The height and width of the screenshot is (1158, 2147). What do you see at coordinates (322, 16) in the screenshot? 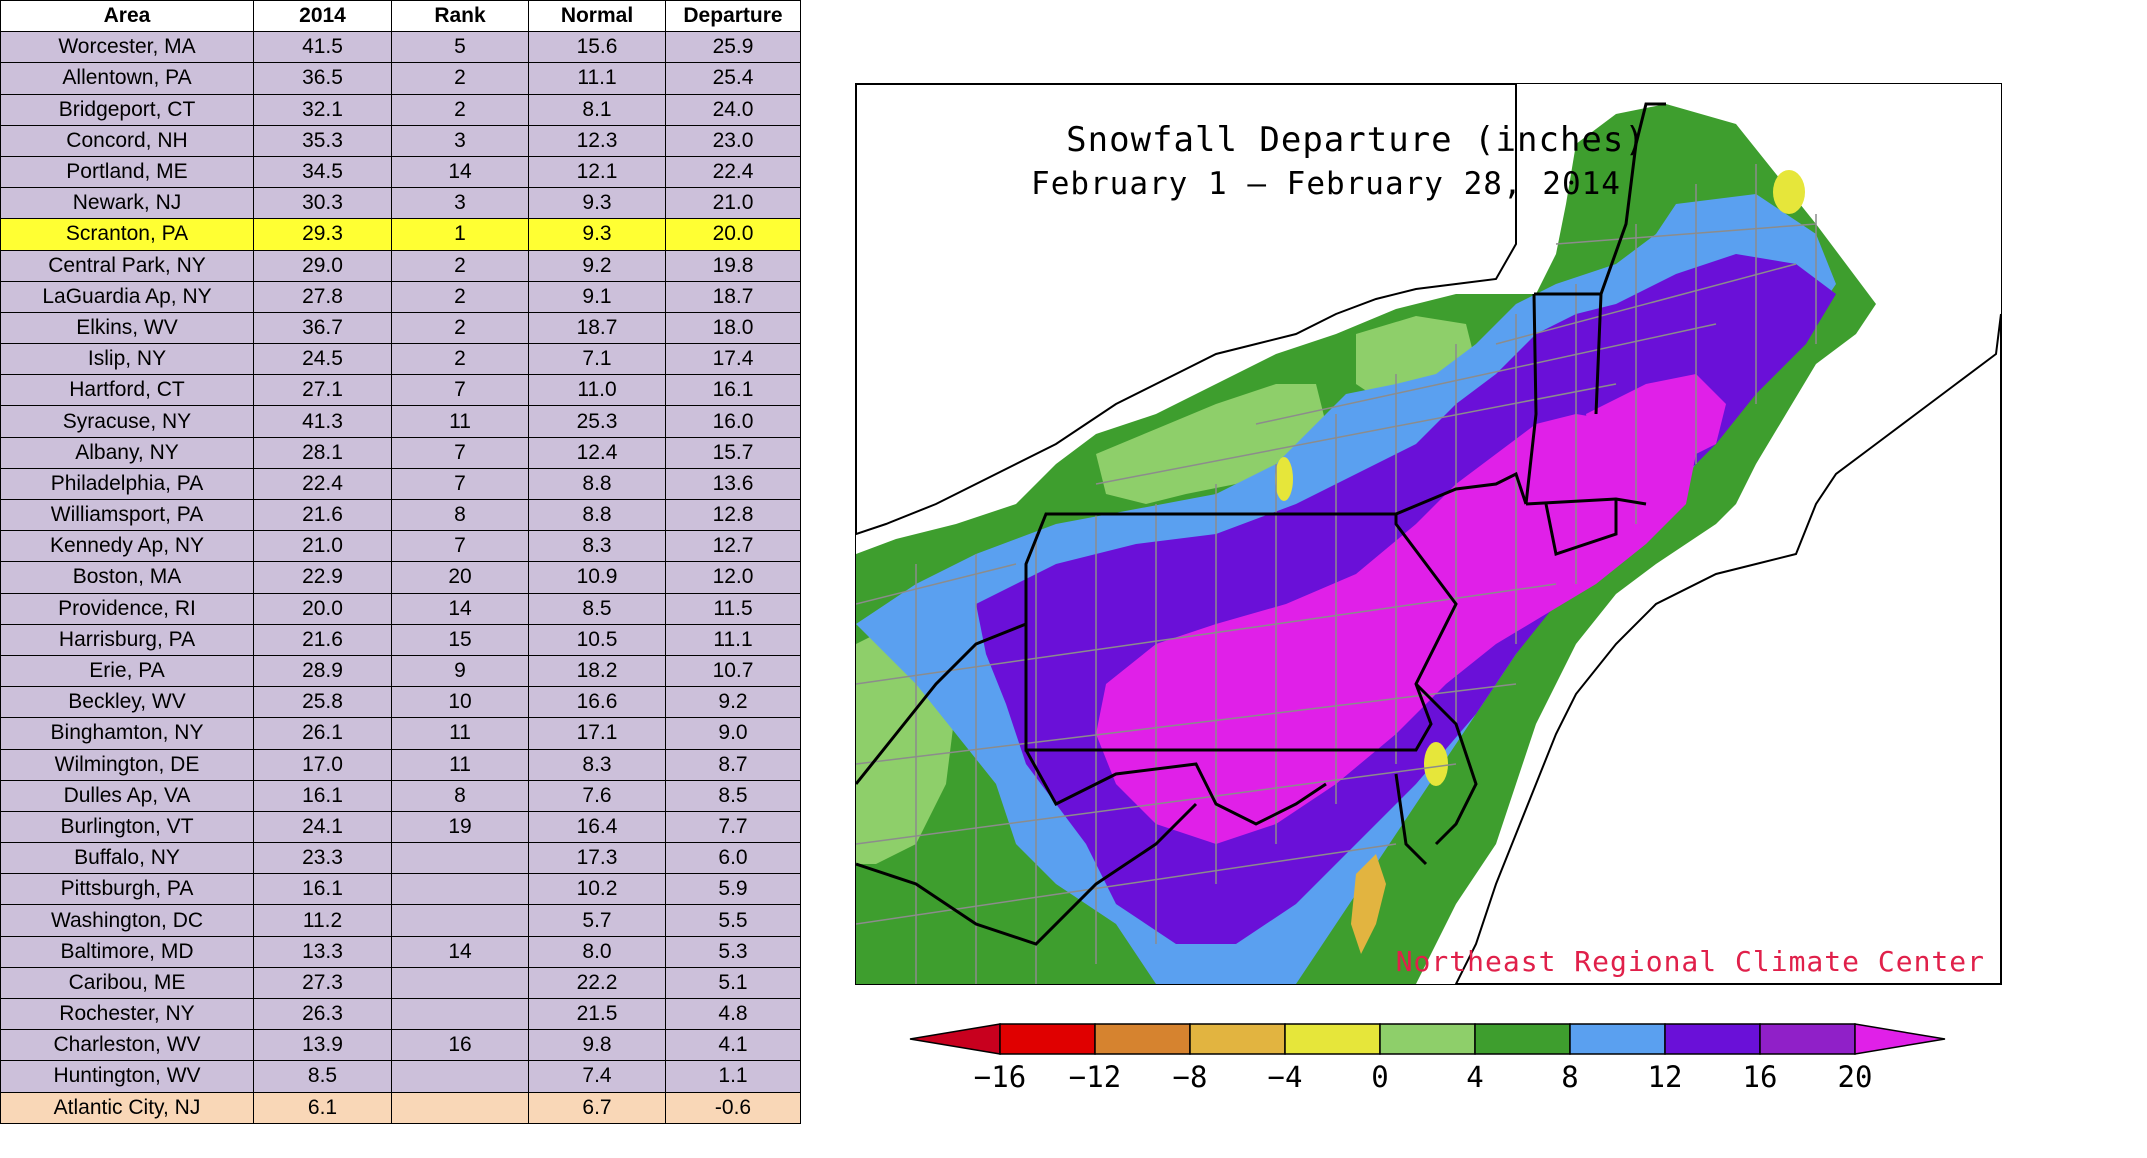
I see `header-2014: 2014` at bounding box center [322, 16].